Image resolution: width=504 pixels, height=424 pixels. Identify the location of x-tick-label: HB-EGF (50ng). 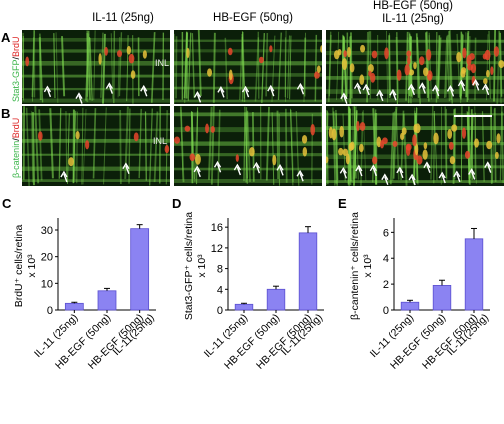
(450, 342).